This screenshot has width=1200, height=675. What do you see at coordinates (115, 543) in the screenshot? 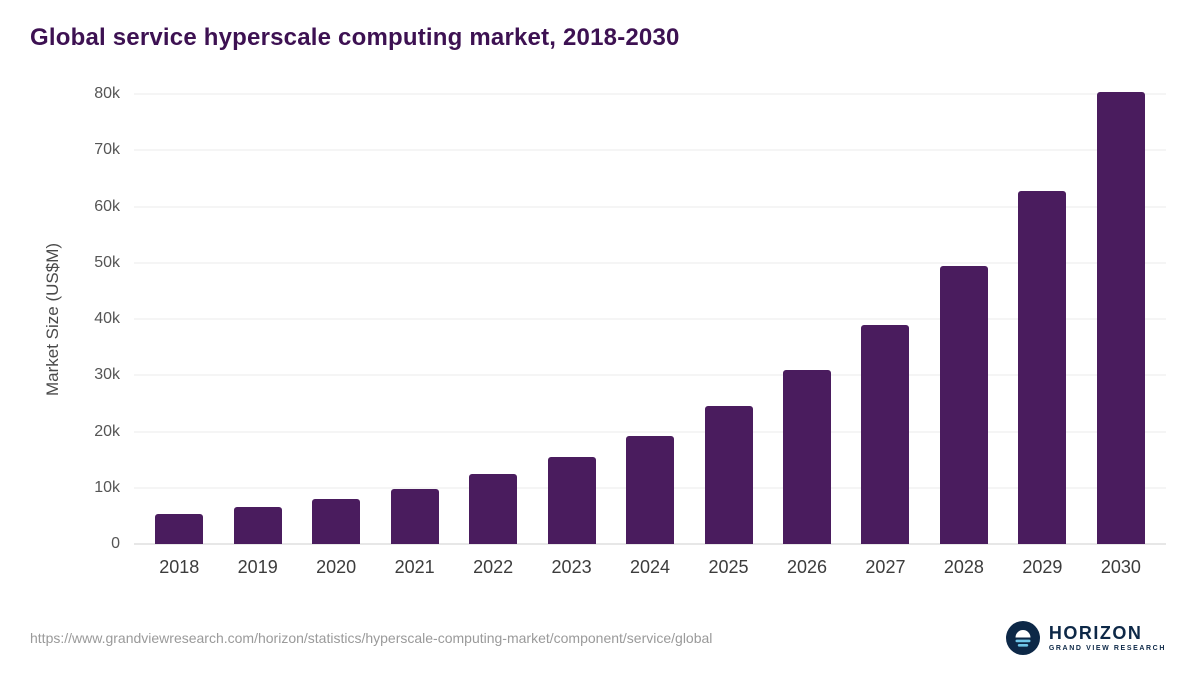
I see `y-tick-label: 0` at bounding box center [115, 543].